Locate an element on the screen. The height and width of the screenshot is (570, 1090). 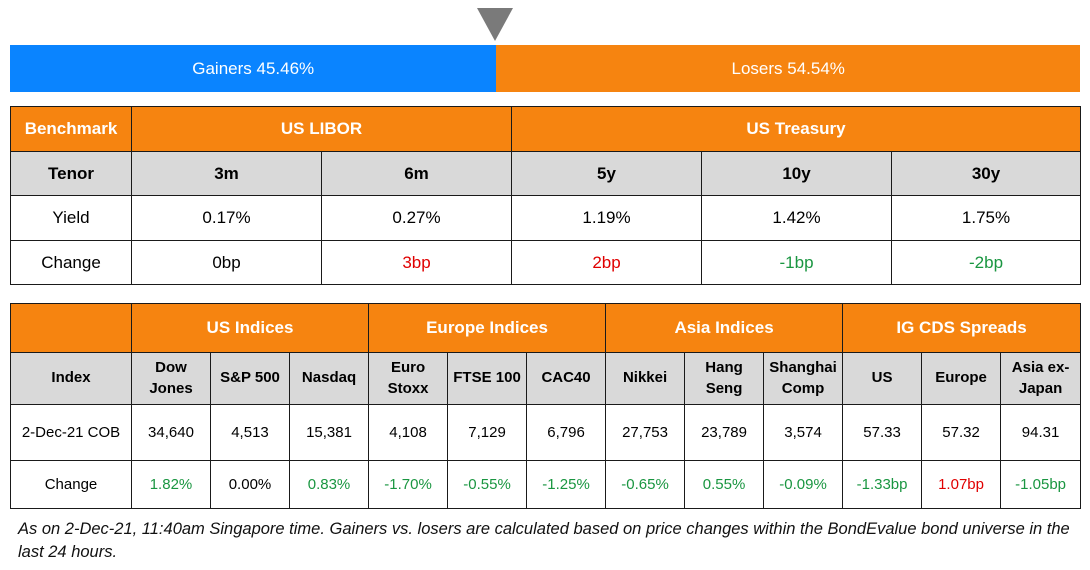
index-name-line1: Nasdaq is located at coordinates (329, 378).